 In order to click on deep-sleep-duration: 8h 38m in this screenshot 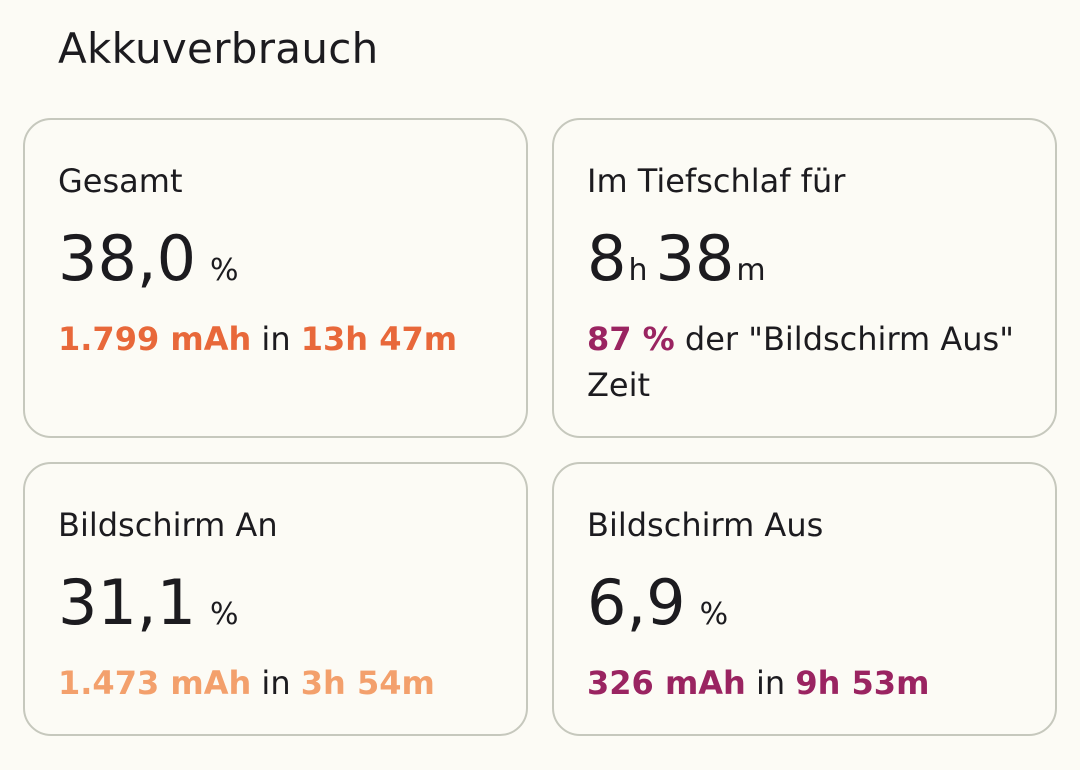, I will do `click(680, 259)`.